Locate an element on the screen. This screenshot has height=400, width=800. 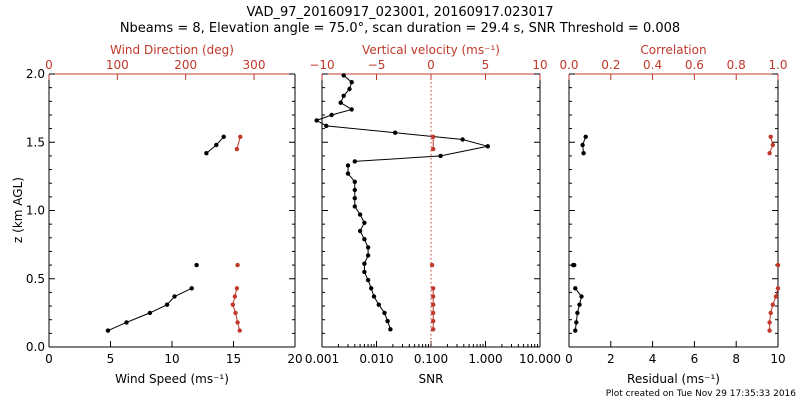
x-tick-label: 0.001 is located at coordinates (322, 359).